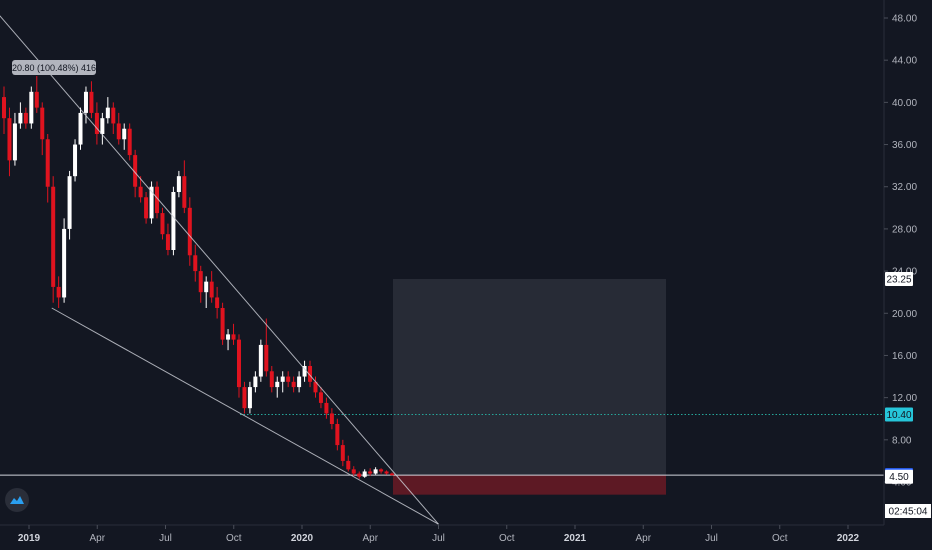 This screenshot has width=932, height=550. What do you see at coordinates (529, 377) in the screenshot?
I see `target-zone` at bounding box center [529, 377].